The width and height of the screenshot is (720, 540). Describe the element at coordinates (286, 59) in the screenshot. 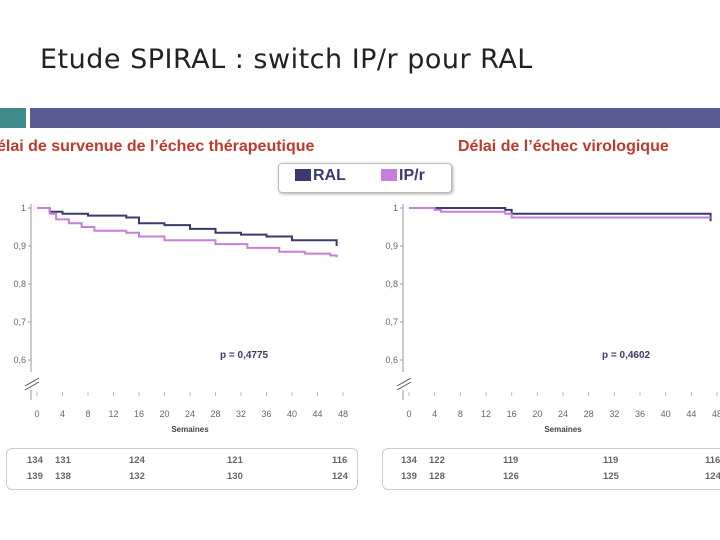

I see `slide-title: Etude SPIRAL : switch IP/r pour RAL` at that location.